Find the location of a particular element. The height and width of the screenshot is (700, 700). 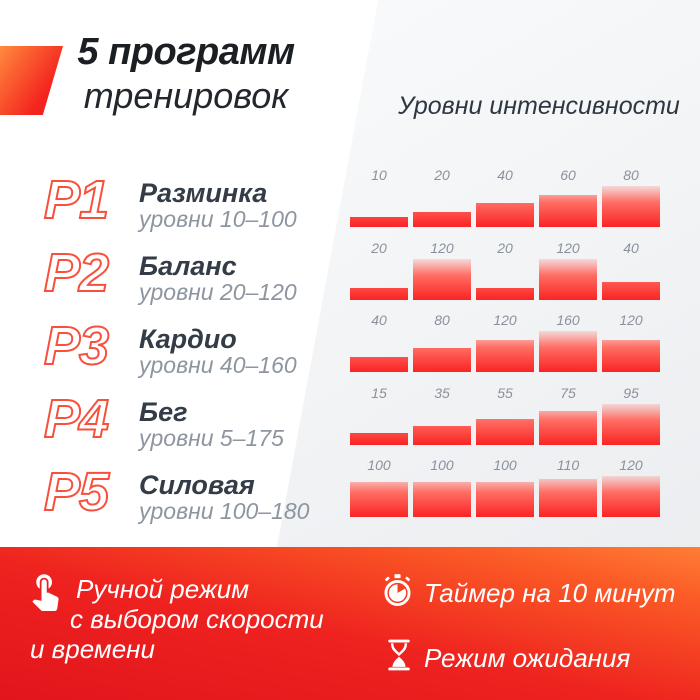

program-levels: уровни 10–100 is located at coordinates (218, 219).